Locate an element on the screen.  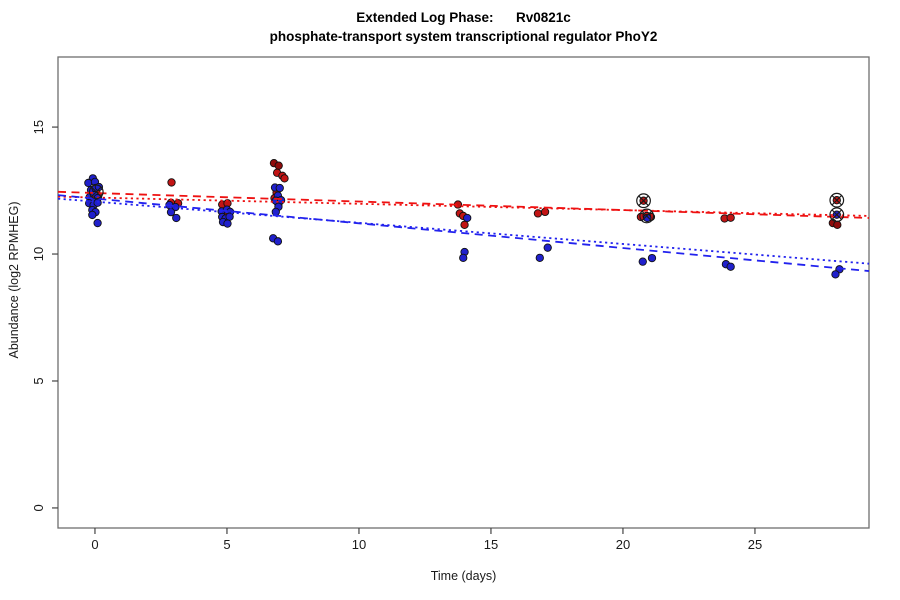
x-tick-label: 5 is located at coordinates (226, 544).